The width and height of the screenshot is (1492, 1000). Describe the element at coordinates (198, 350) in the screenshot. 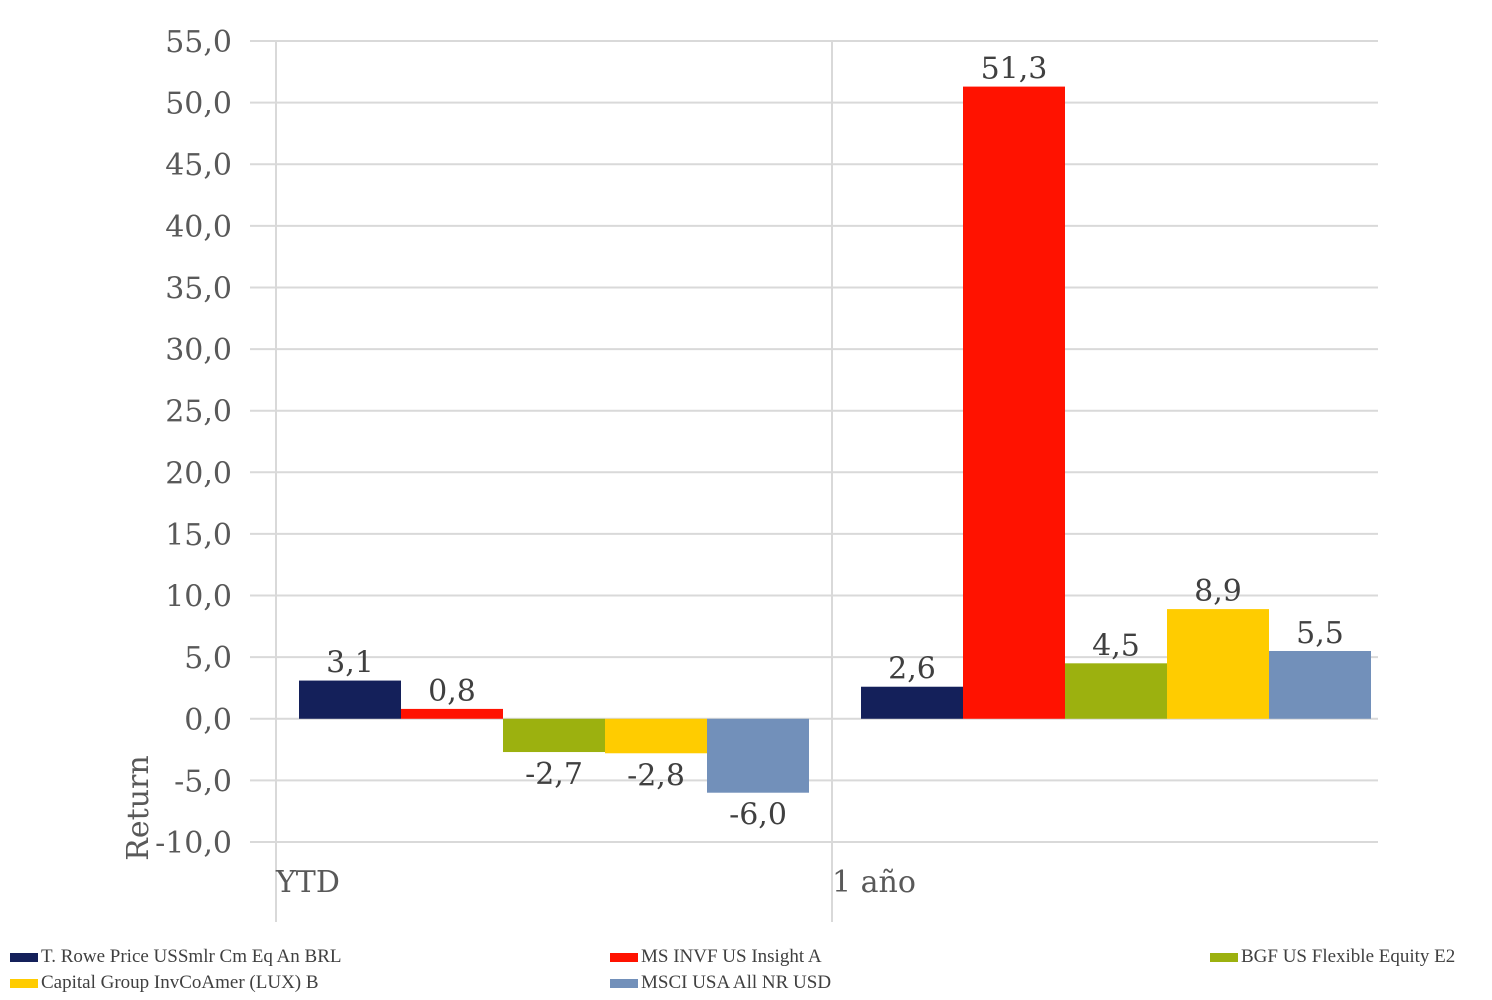

I see `y-tick-label: 30,0` at that location.